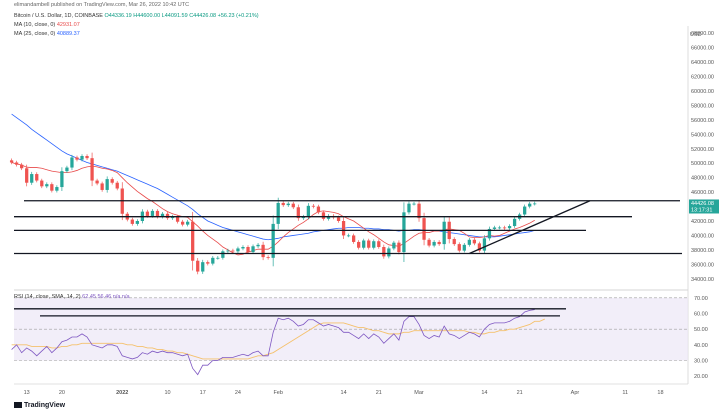  I want to click on tradingview-logo-icon, so click(18, 405).